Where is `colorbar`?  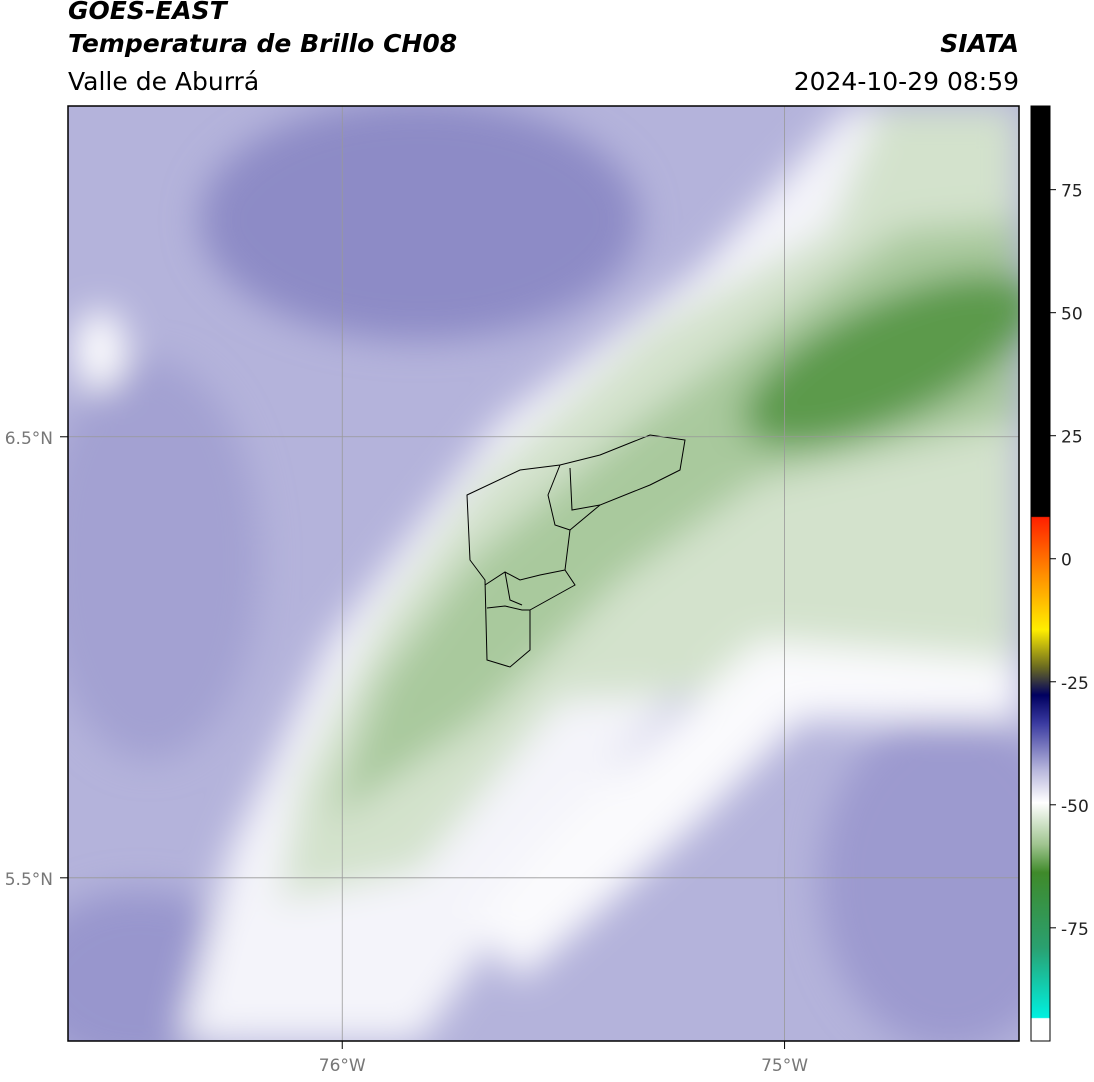 colorbar is located at coordinates (1040, 573).